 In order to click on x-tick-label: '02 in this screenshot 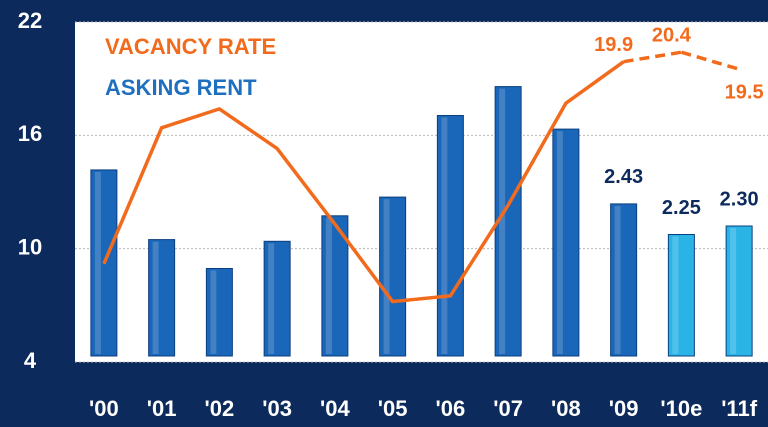, I will do `click(220, 408)`.